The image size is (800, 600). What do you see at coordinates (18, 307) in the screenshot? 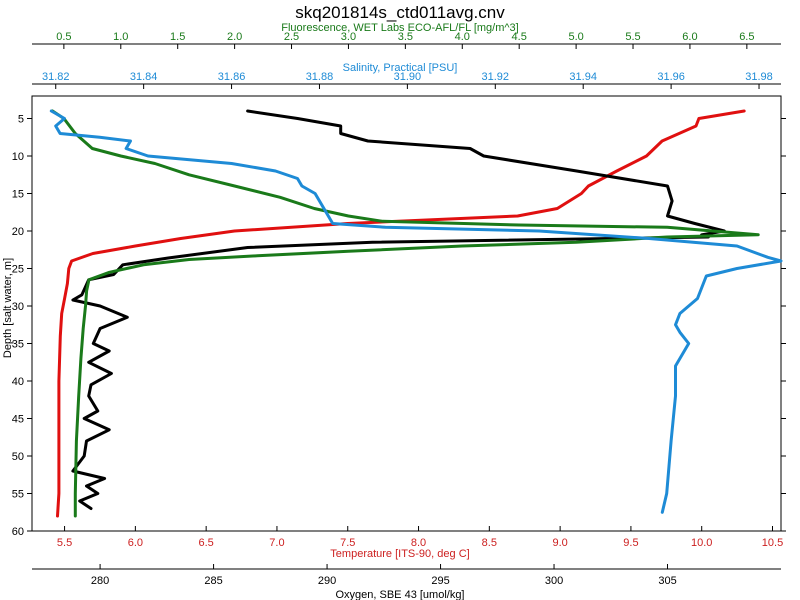
I see `depth-tick-label: 30` at bounding box center [18, 307].